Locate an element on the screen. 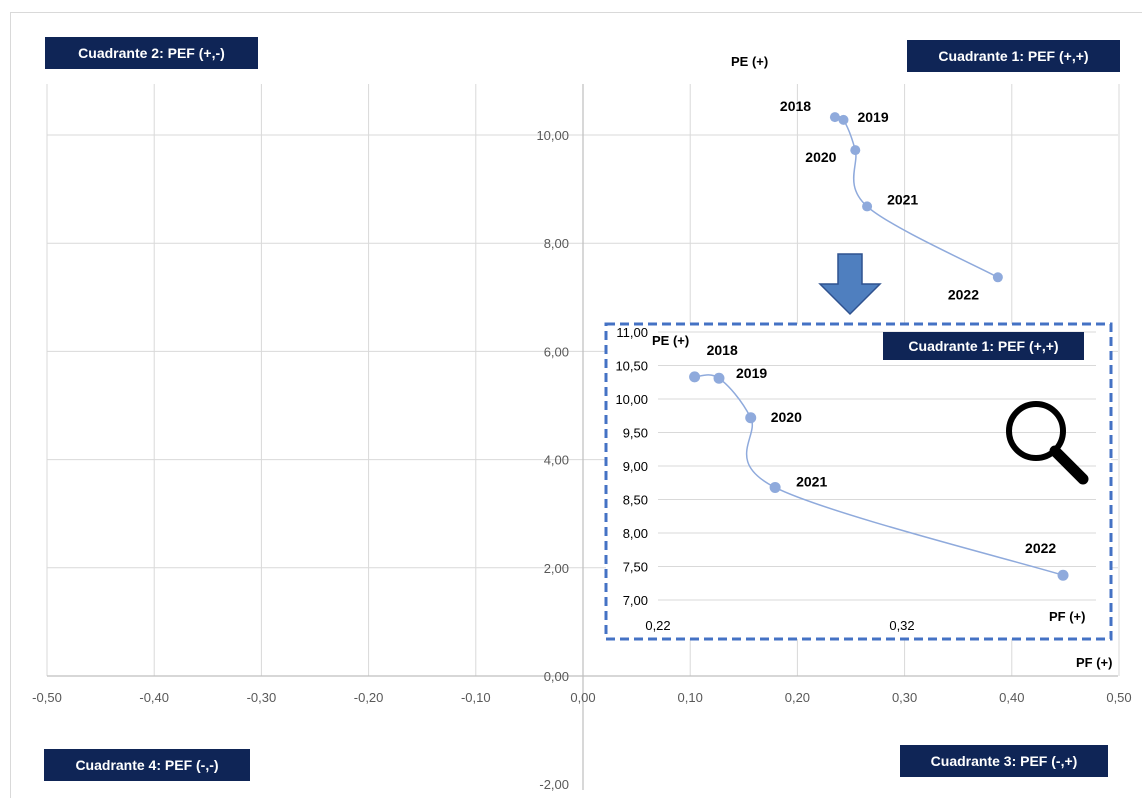  inset-x-tick-label: 0,32 is located at coordinates (901, 625).